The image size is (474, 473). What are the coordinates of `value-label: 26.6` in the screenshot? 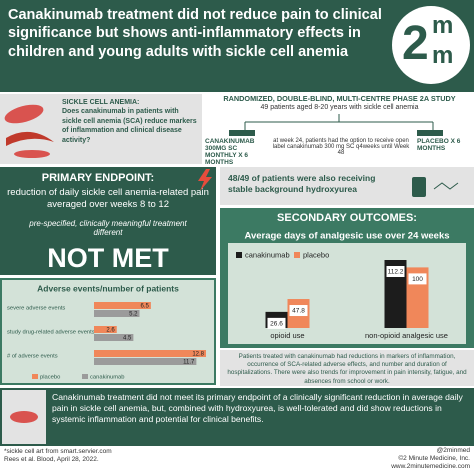 It's located at (276, 324).